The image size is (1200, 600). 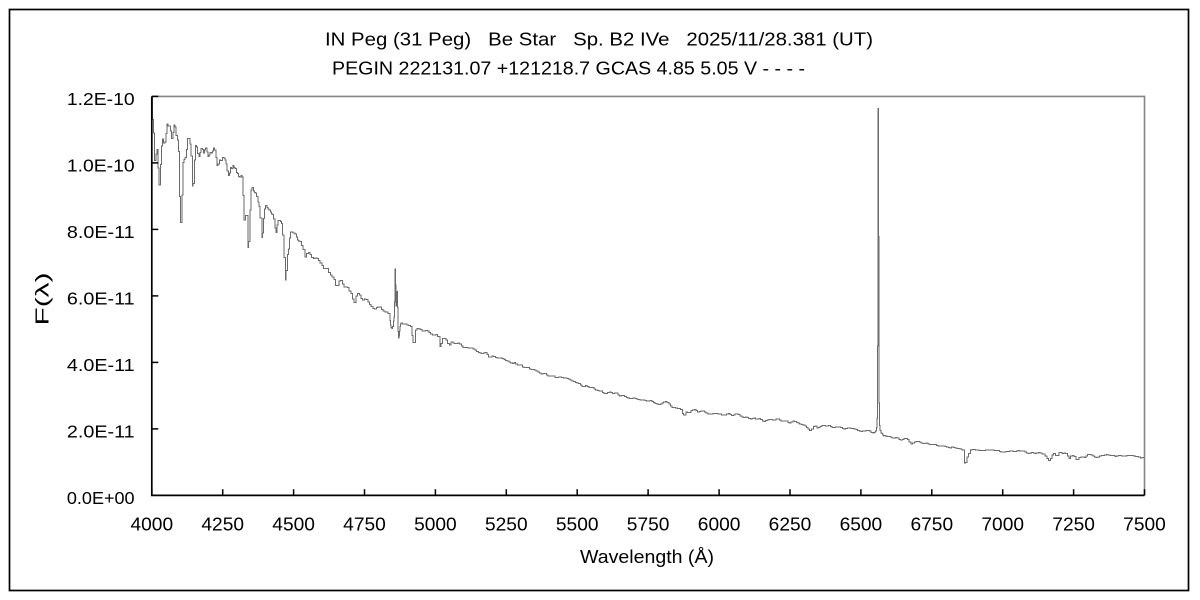 I want to click on svg-text: 8.0E-11, so click(x=101, y=232).